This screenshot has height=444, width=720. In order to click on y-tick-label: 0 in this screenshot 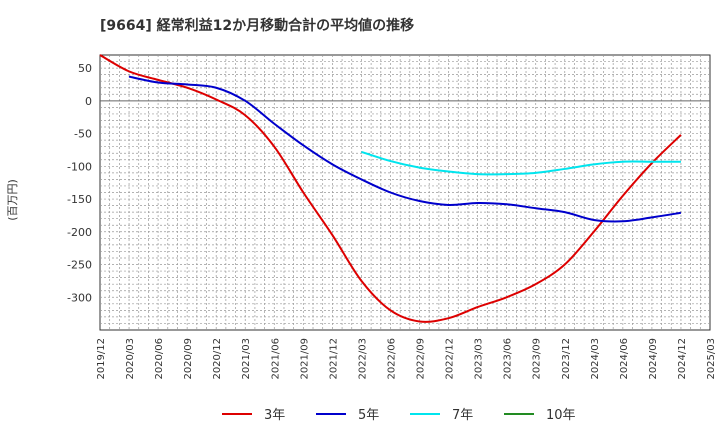, I will do `click(88, 101)`.